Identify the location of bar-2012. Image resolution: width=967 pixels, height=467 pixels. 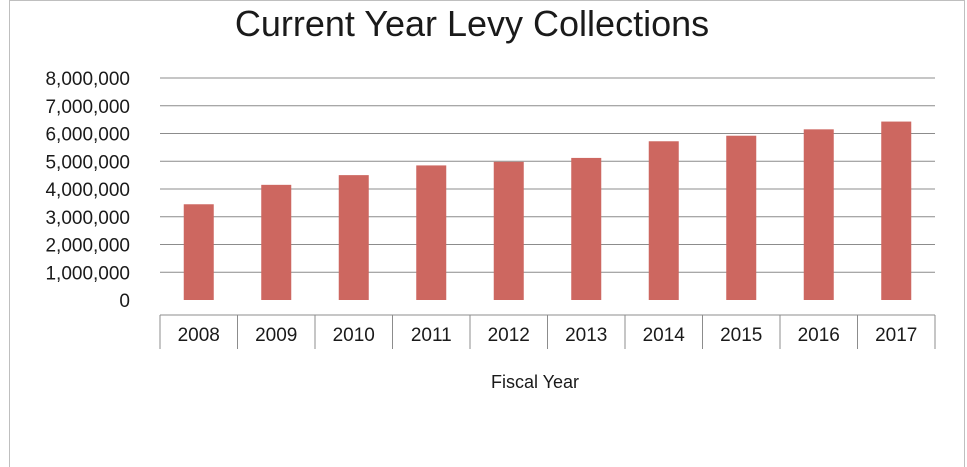
(508, 230).